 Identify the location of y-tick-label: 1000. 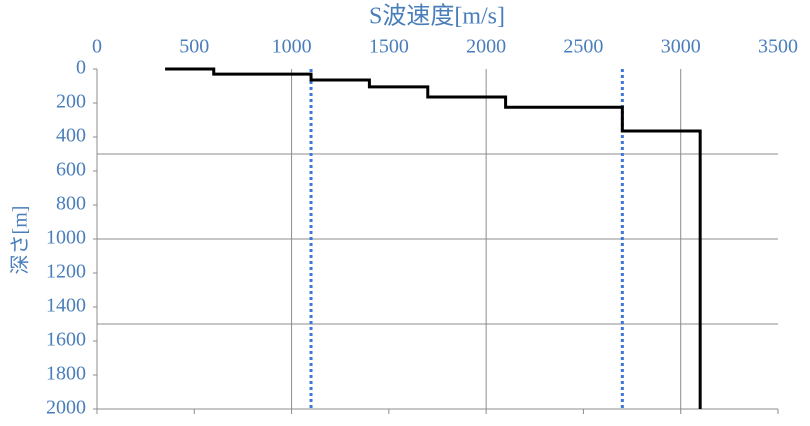
(66, 238).